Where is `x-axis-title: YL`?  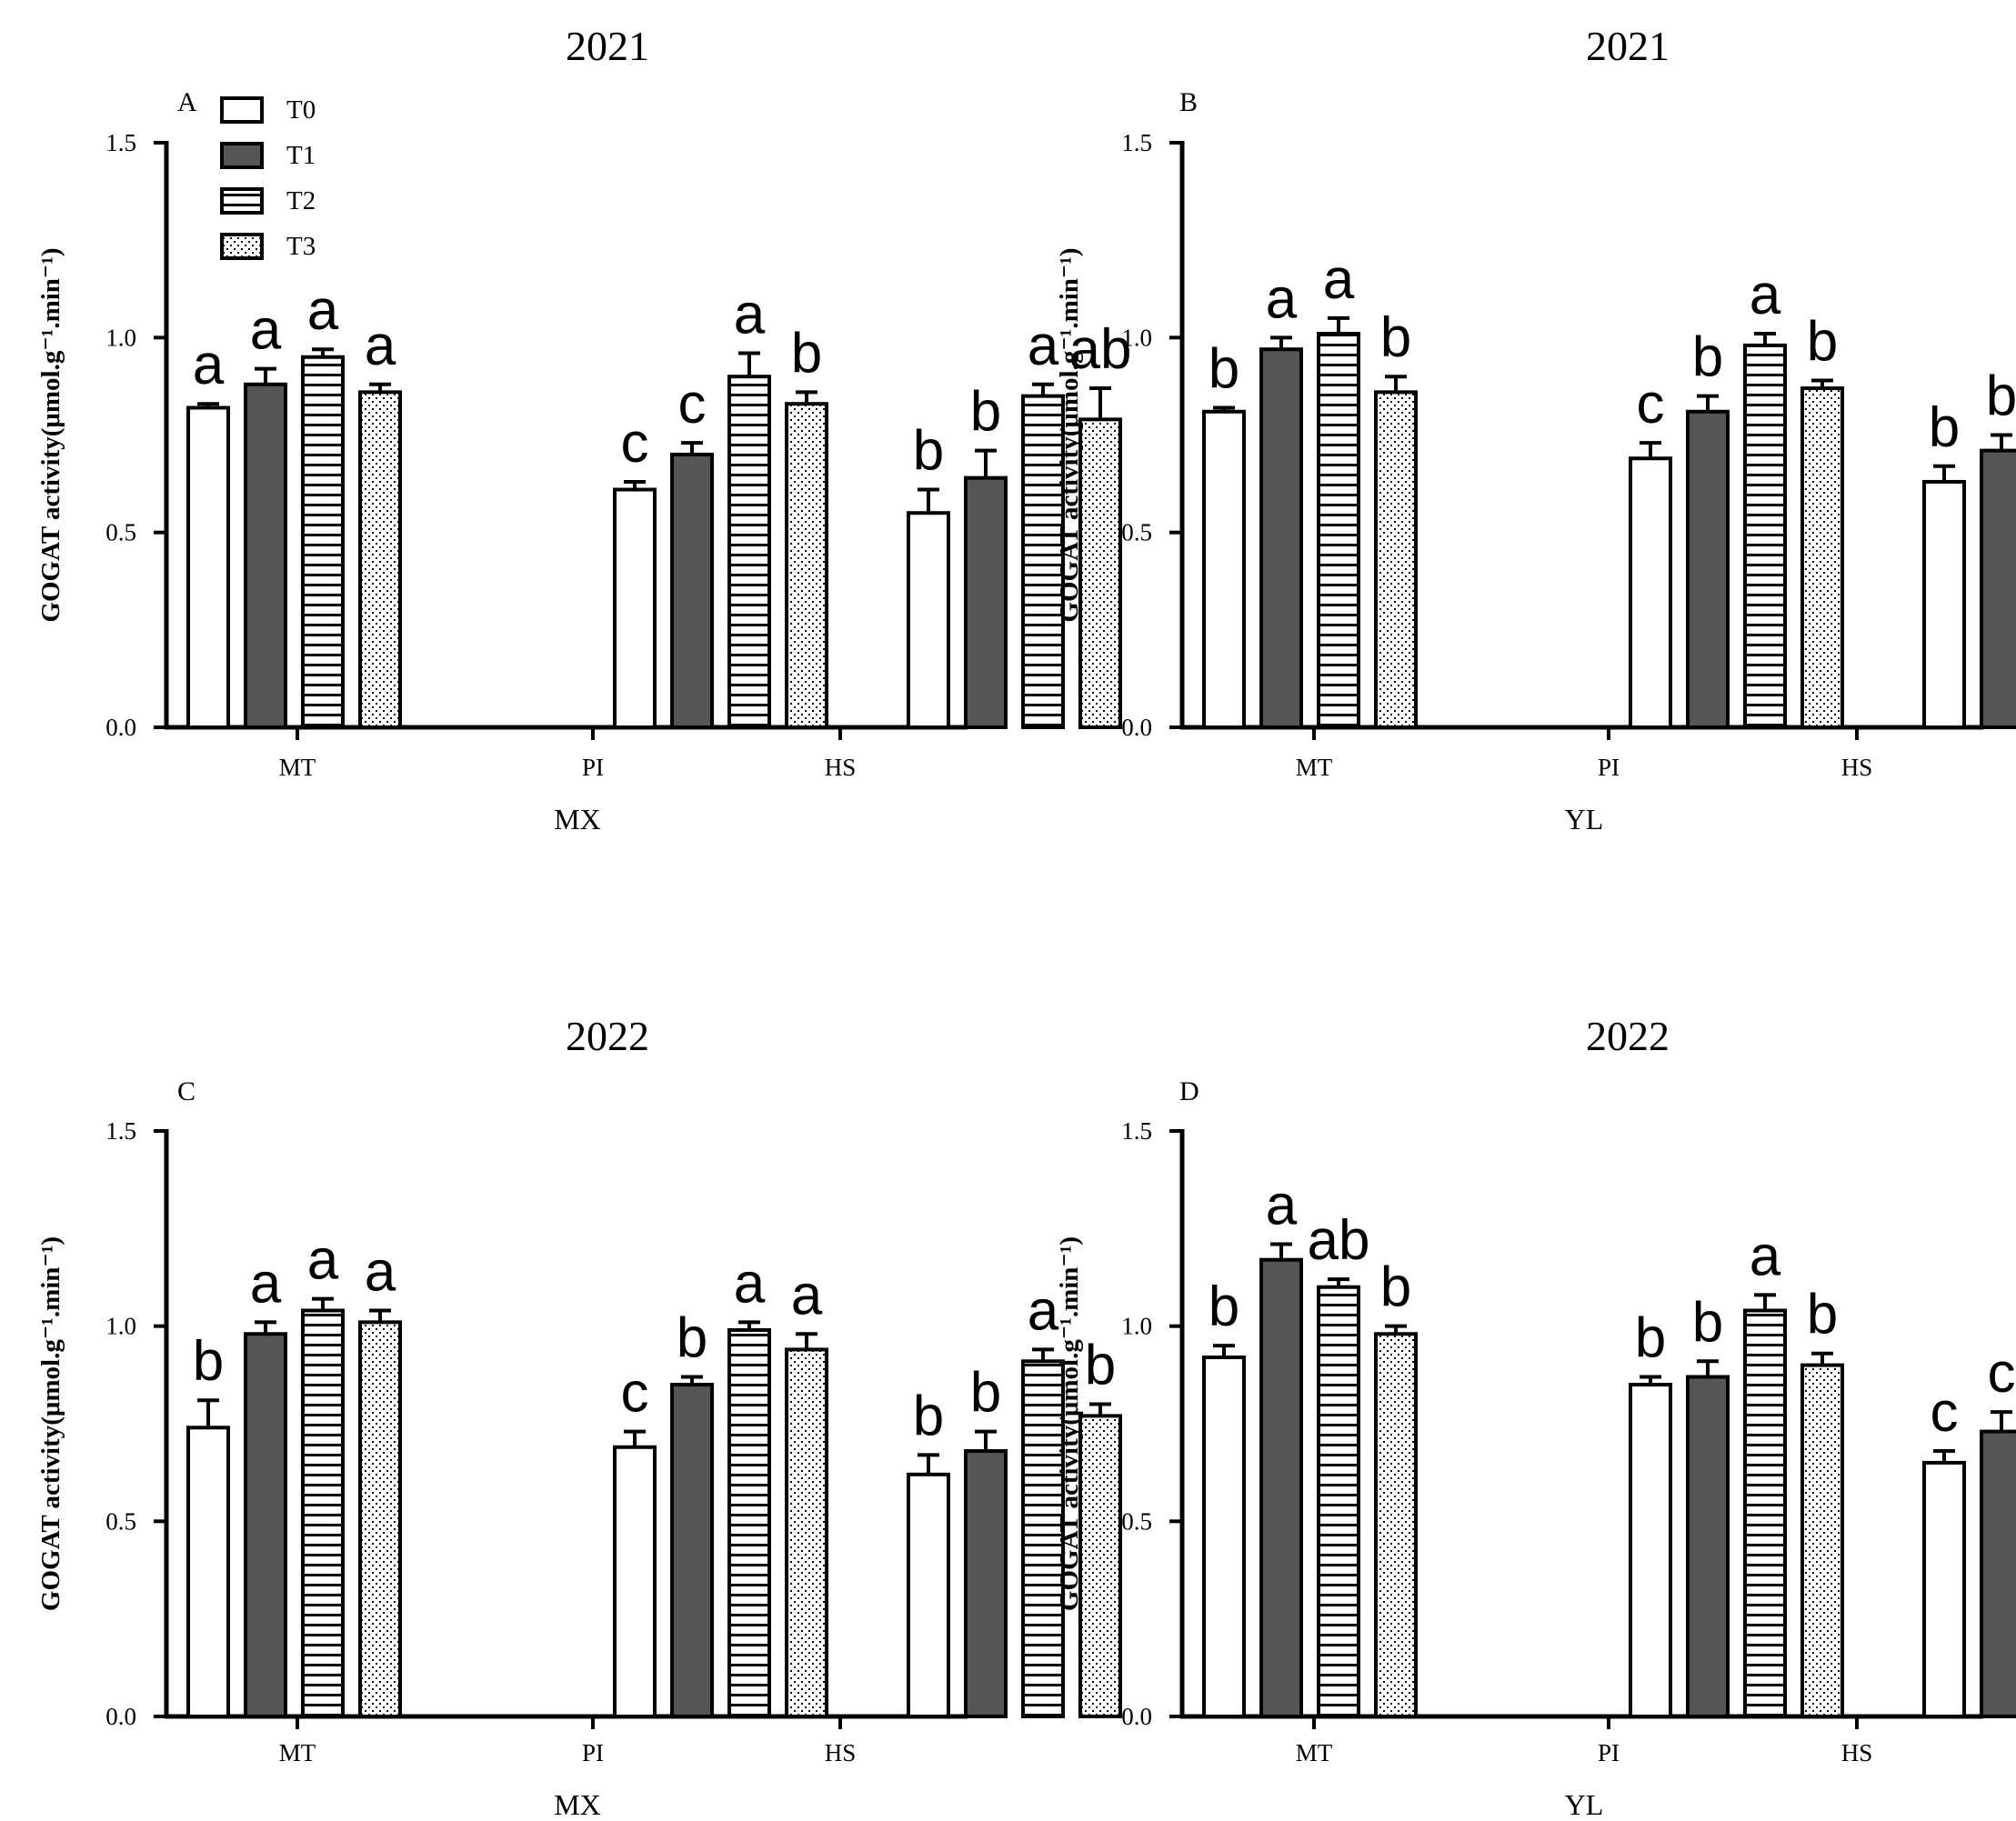
x-axis-title: YL is located at coordinates (1584, 1804).